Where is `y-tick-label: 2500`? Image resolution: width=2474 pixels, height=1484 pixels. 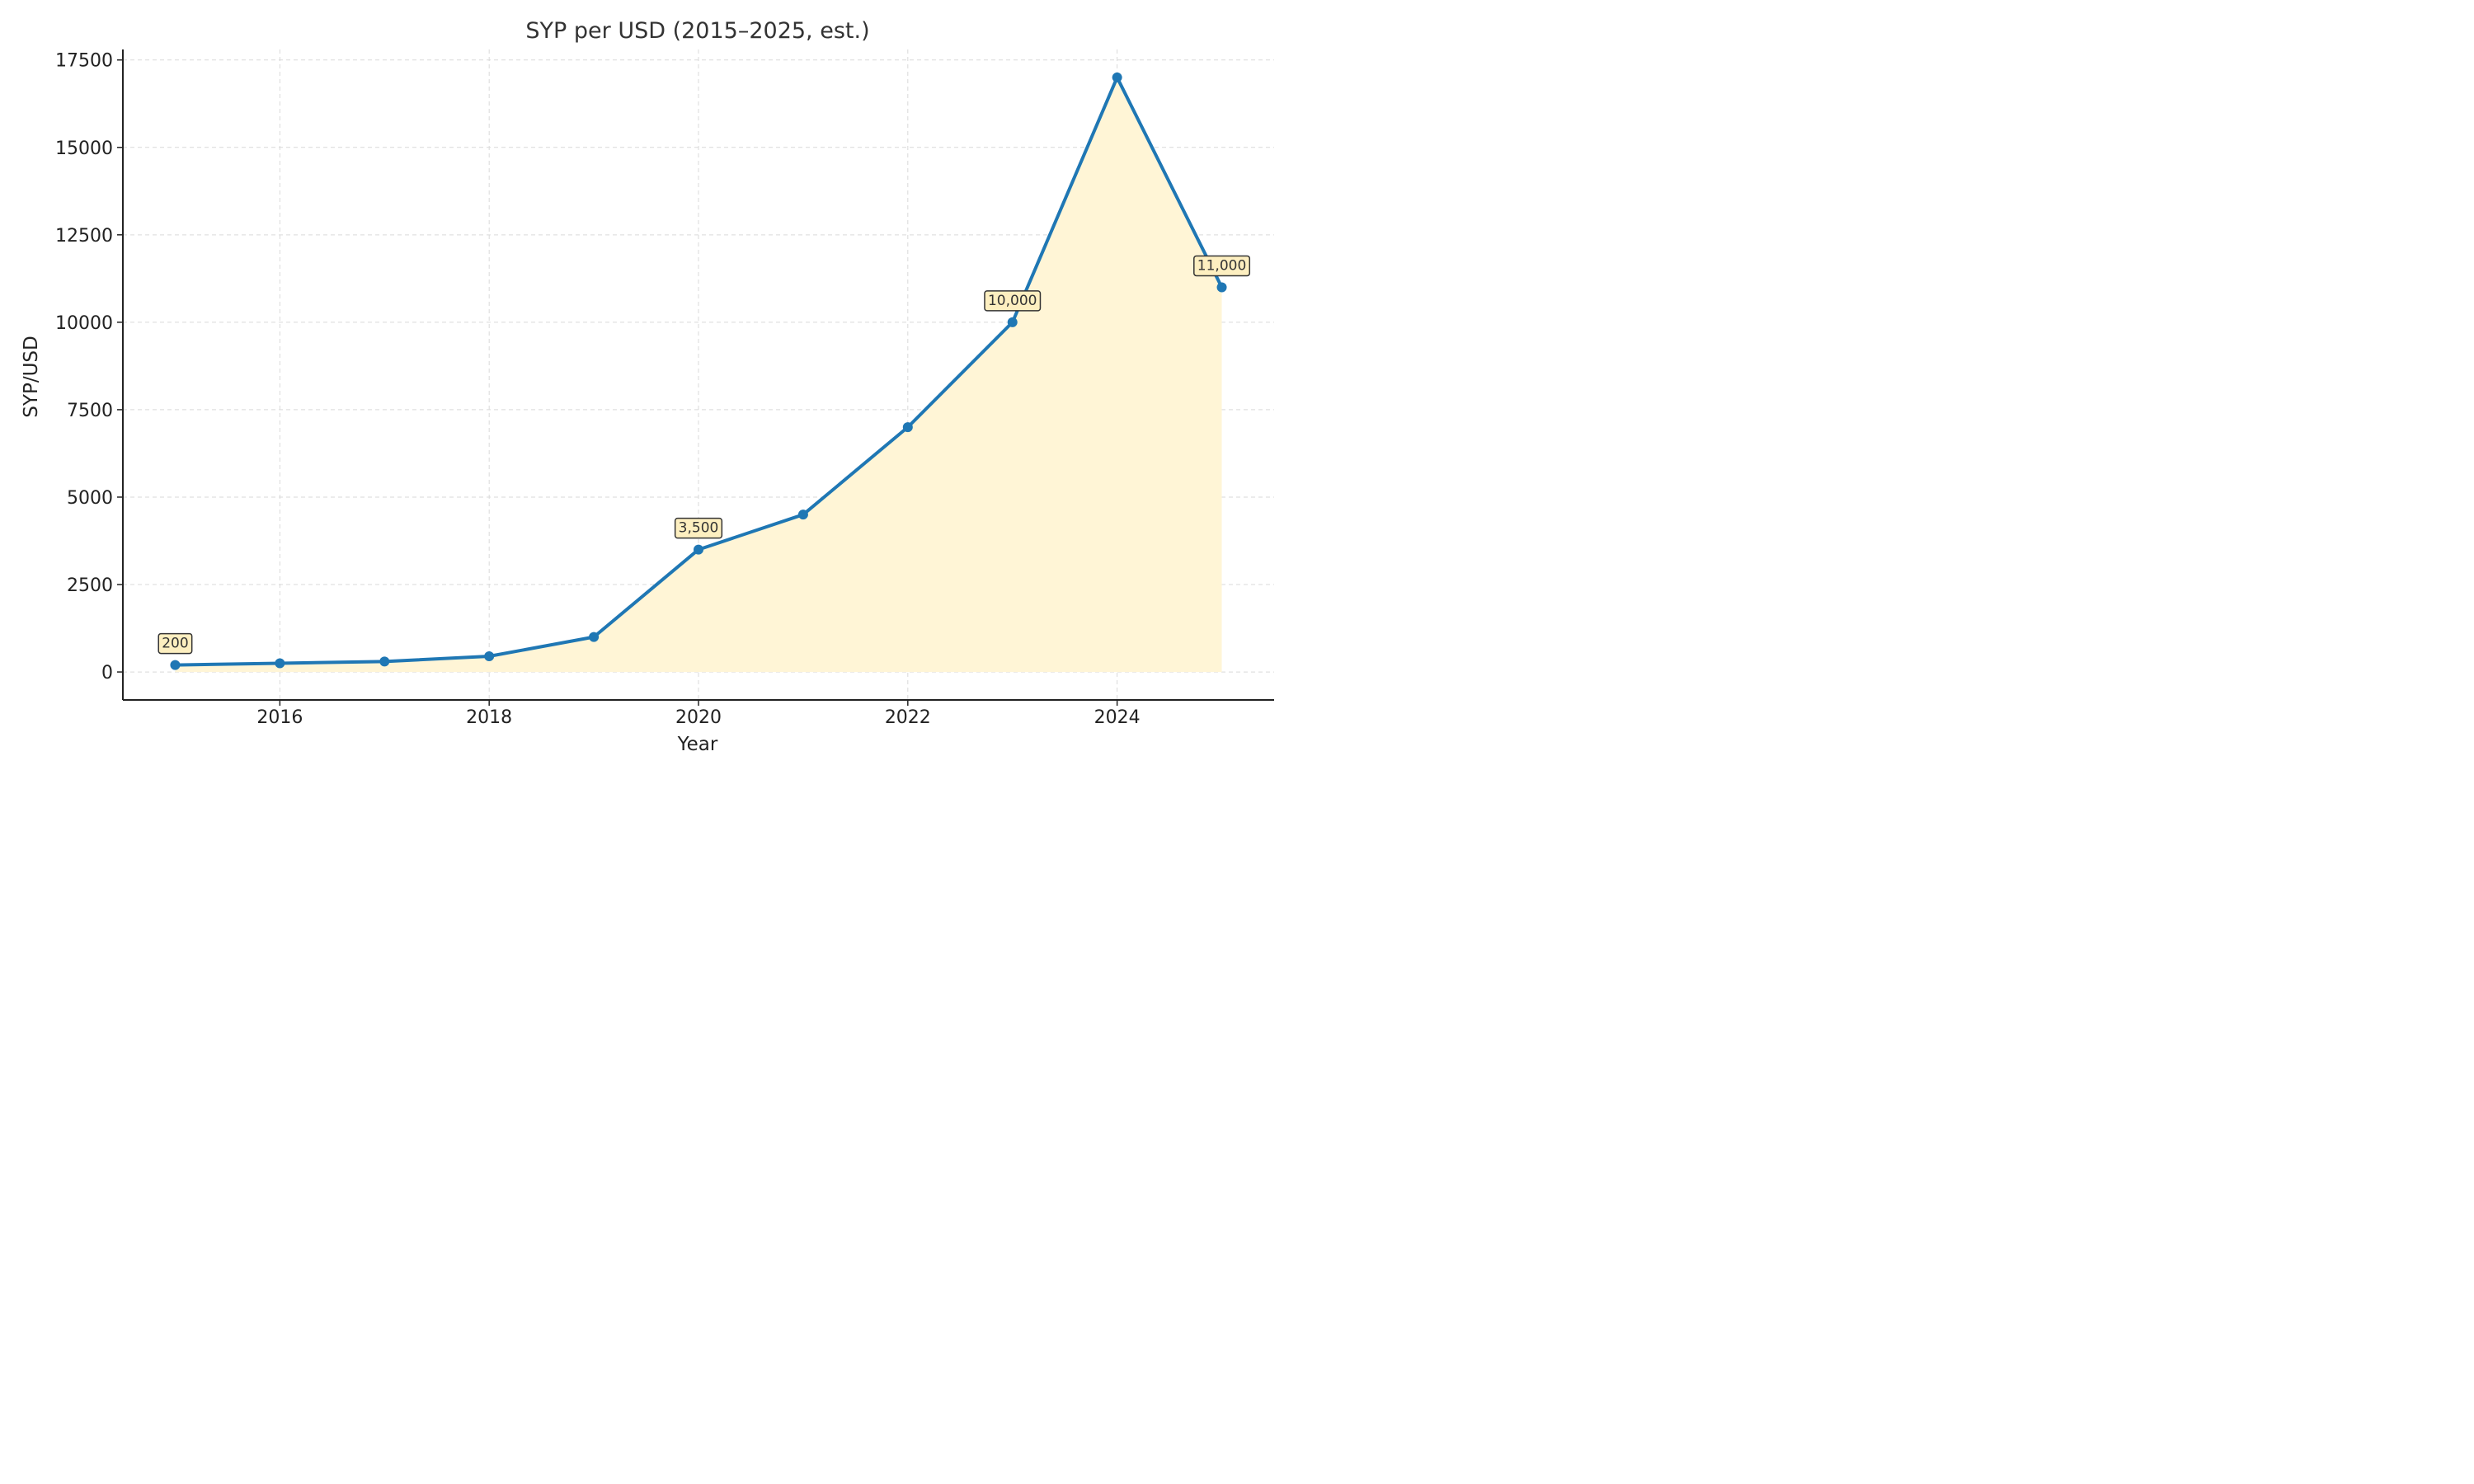 y-tick-label: 2500 is located at coordinates (90, 585).